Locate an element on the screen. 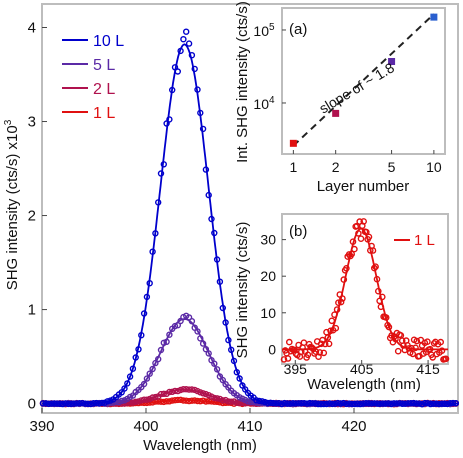 This screenshot has height=458, width=463. main-y-axis-label: SHG intensity (cts/s) x103 is located at coordinates (12, 204).